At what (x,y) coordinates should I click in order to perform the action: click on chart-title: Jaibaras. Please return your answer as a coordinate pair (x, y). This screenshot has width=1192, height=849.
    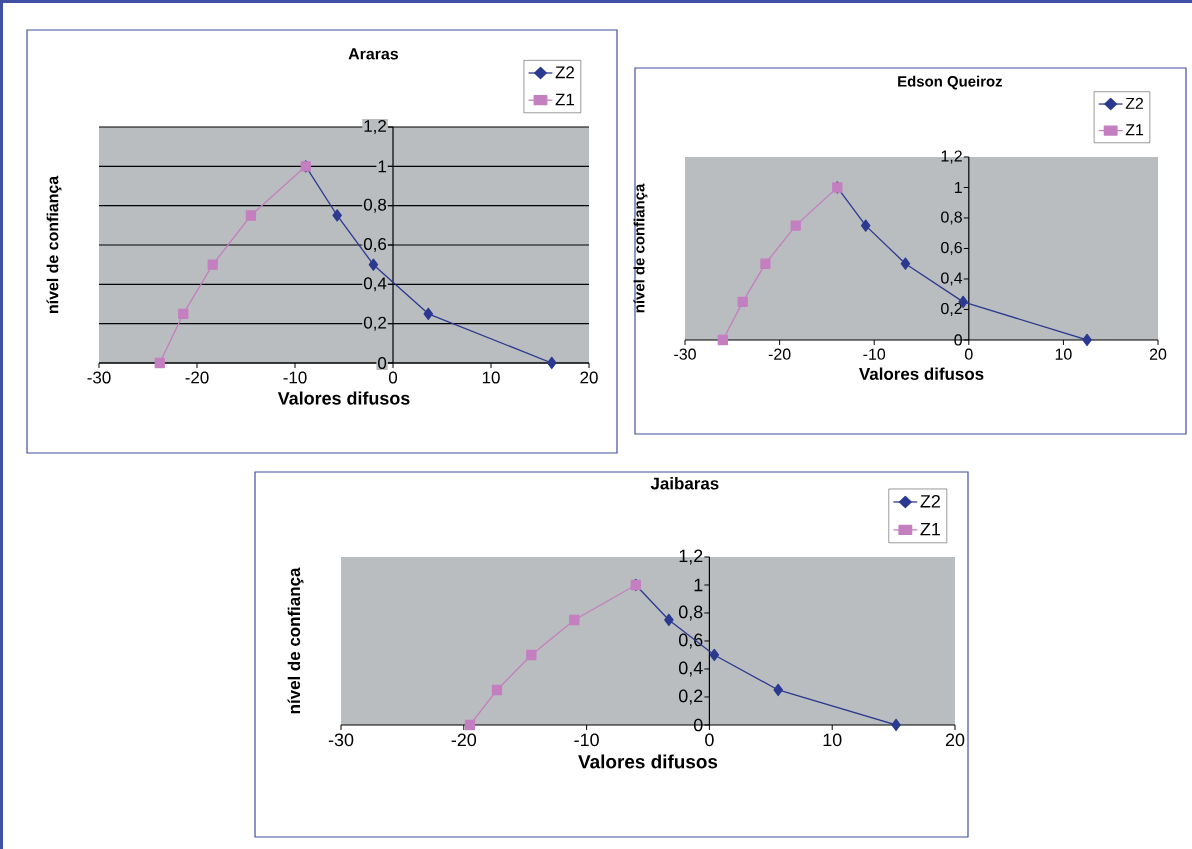
    Looking at the image, I should click on (684, 483).